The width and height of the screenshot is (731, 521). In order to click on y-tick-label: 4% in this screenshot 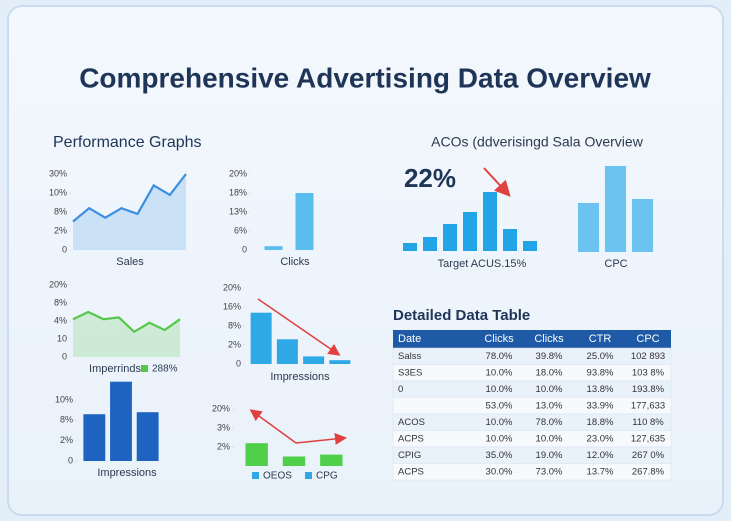, I will do `click(60, 320)`.